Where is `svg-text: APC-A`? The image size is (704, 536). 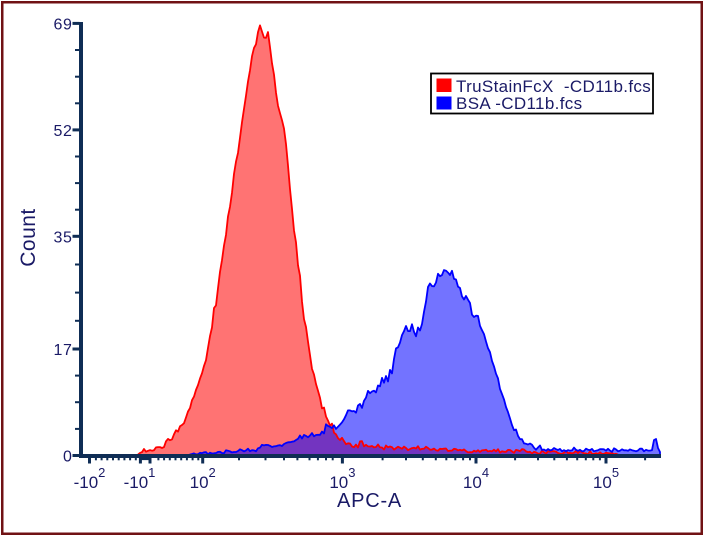
svg-text: APC-A is located at coordinates (369, 501).